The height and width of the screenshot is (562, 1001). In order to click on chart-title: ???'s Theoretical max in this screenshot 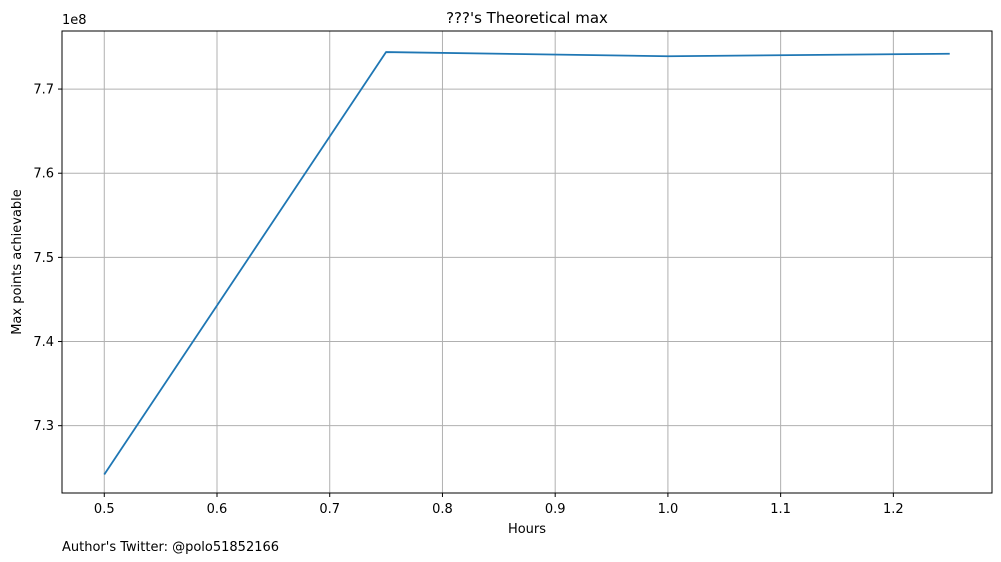, I will do `click(527, 18)`.